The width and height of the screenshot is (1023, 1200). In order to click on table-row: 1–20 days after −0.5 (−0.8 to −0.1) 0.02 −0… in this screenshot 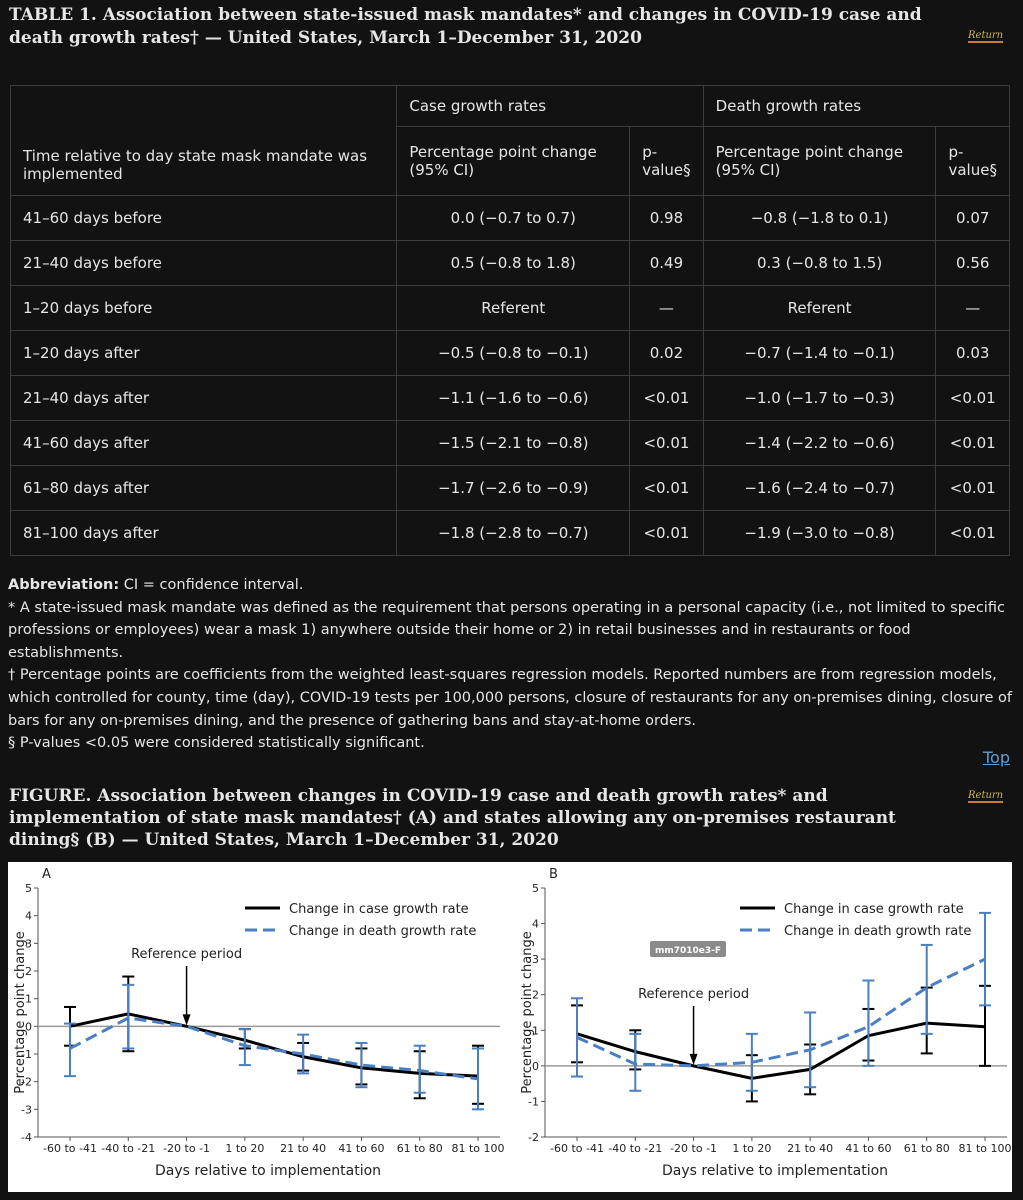, I will do `click(509, 353)`.